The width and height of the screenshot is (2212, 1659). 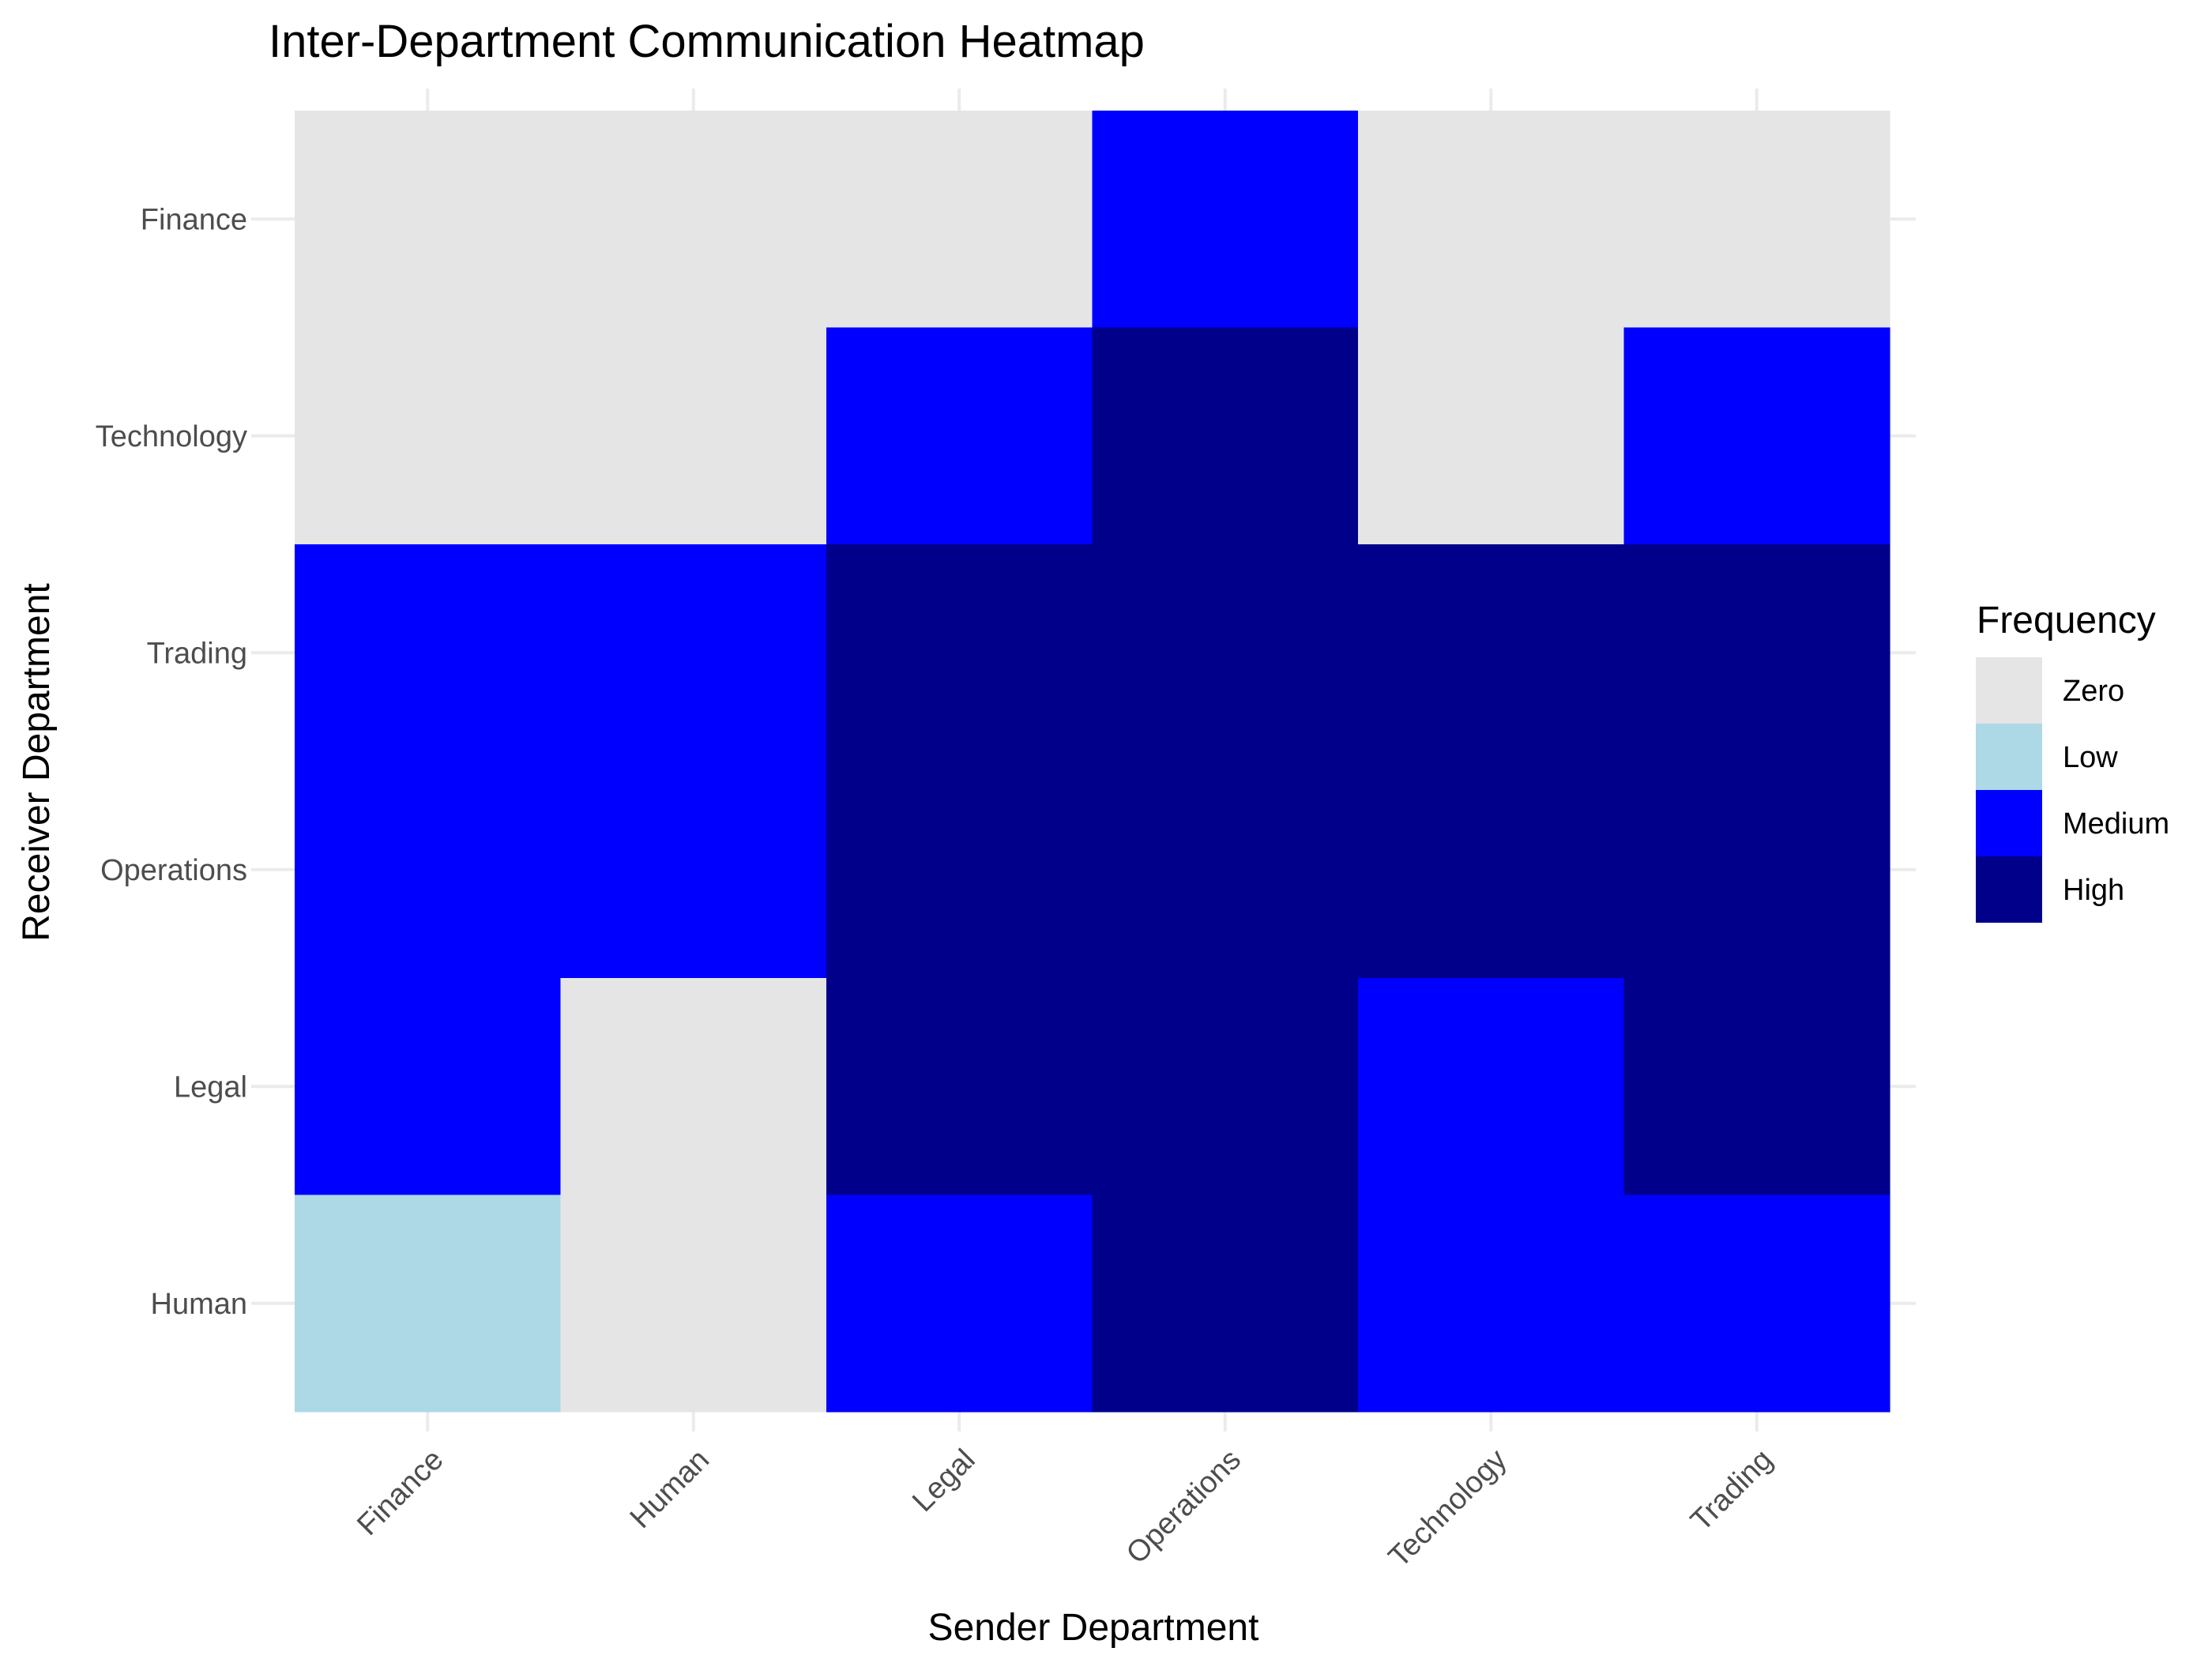 What do you see at coordinates (1226, 1303) in the screenshot?
I see `heatmap-cell-human-from-operations` at bounding box center [1226, 1303].